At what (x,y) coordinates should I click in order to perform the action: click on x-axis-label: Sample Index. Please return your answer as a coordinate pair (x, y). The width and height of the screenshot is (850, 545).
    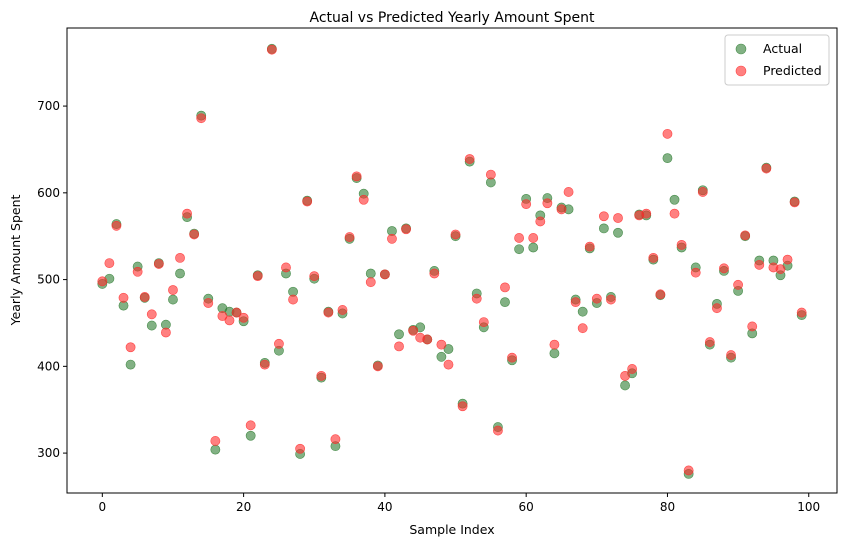
    Looking at the image, I should click on (451, 529).